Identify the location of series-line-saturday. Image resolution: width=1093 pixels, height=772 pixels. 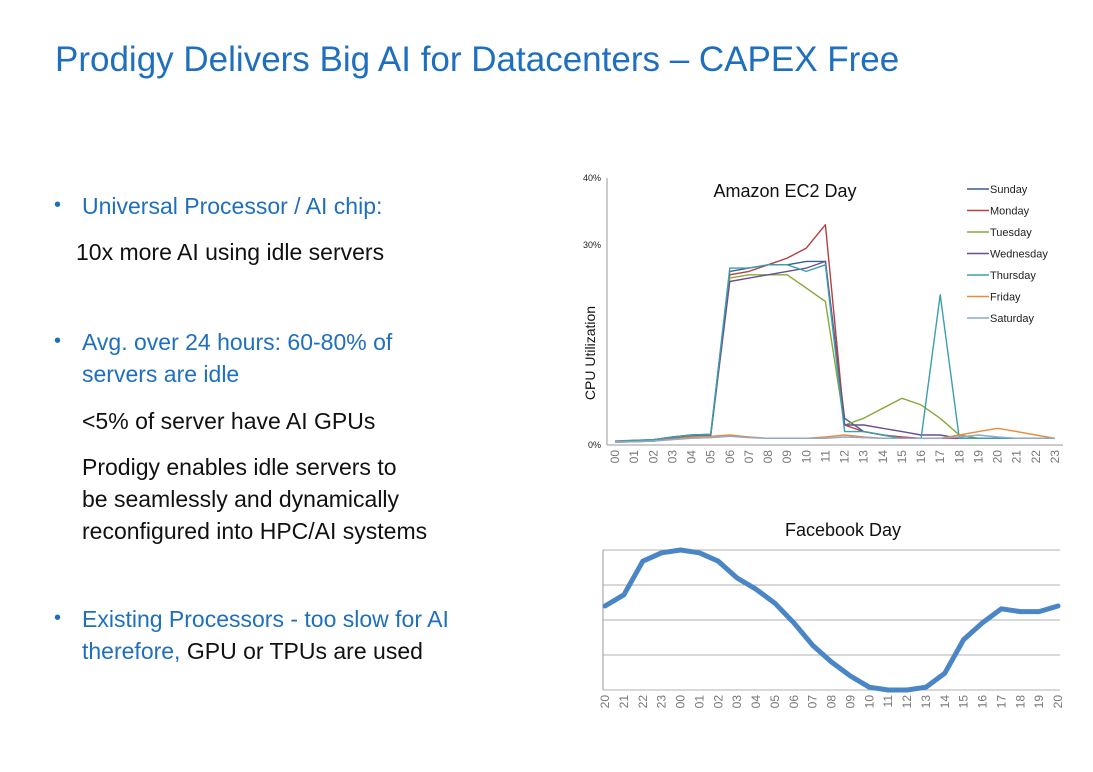
(834, 438).